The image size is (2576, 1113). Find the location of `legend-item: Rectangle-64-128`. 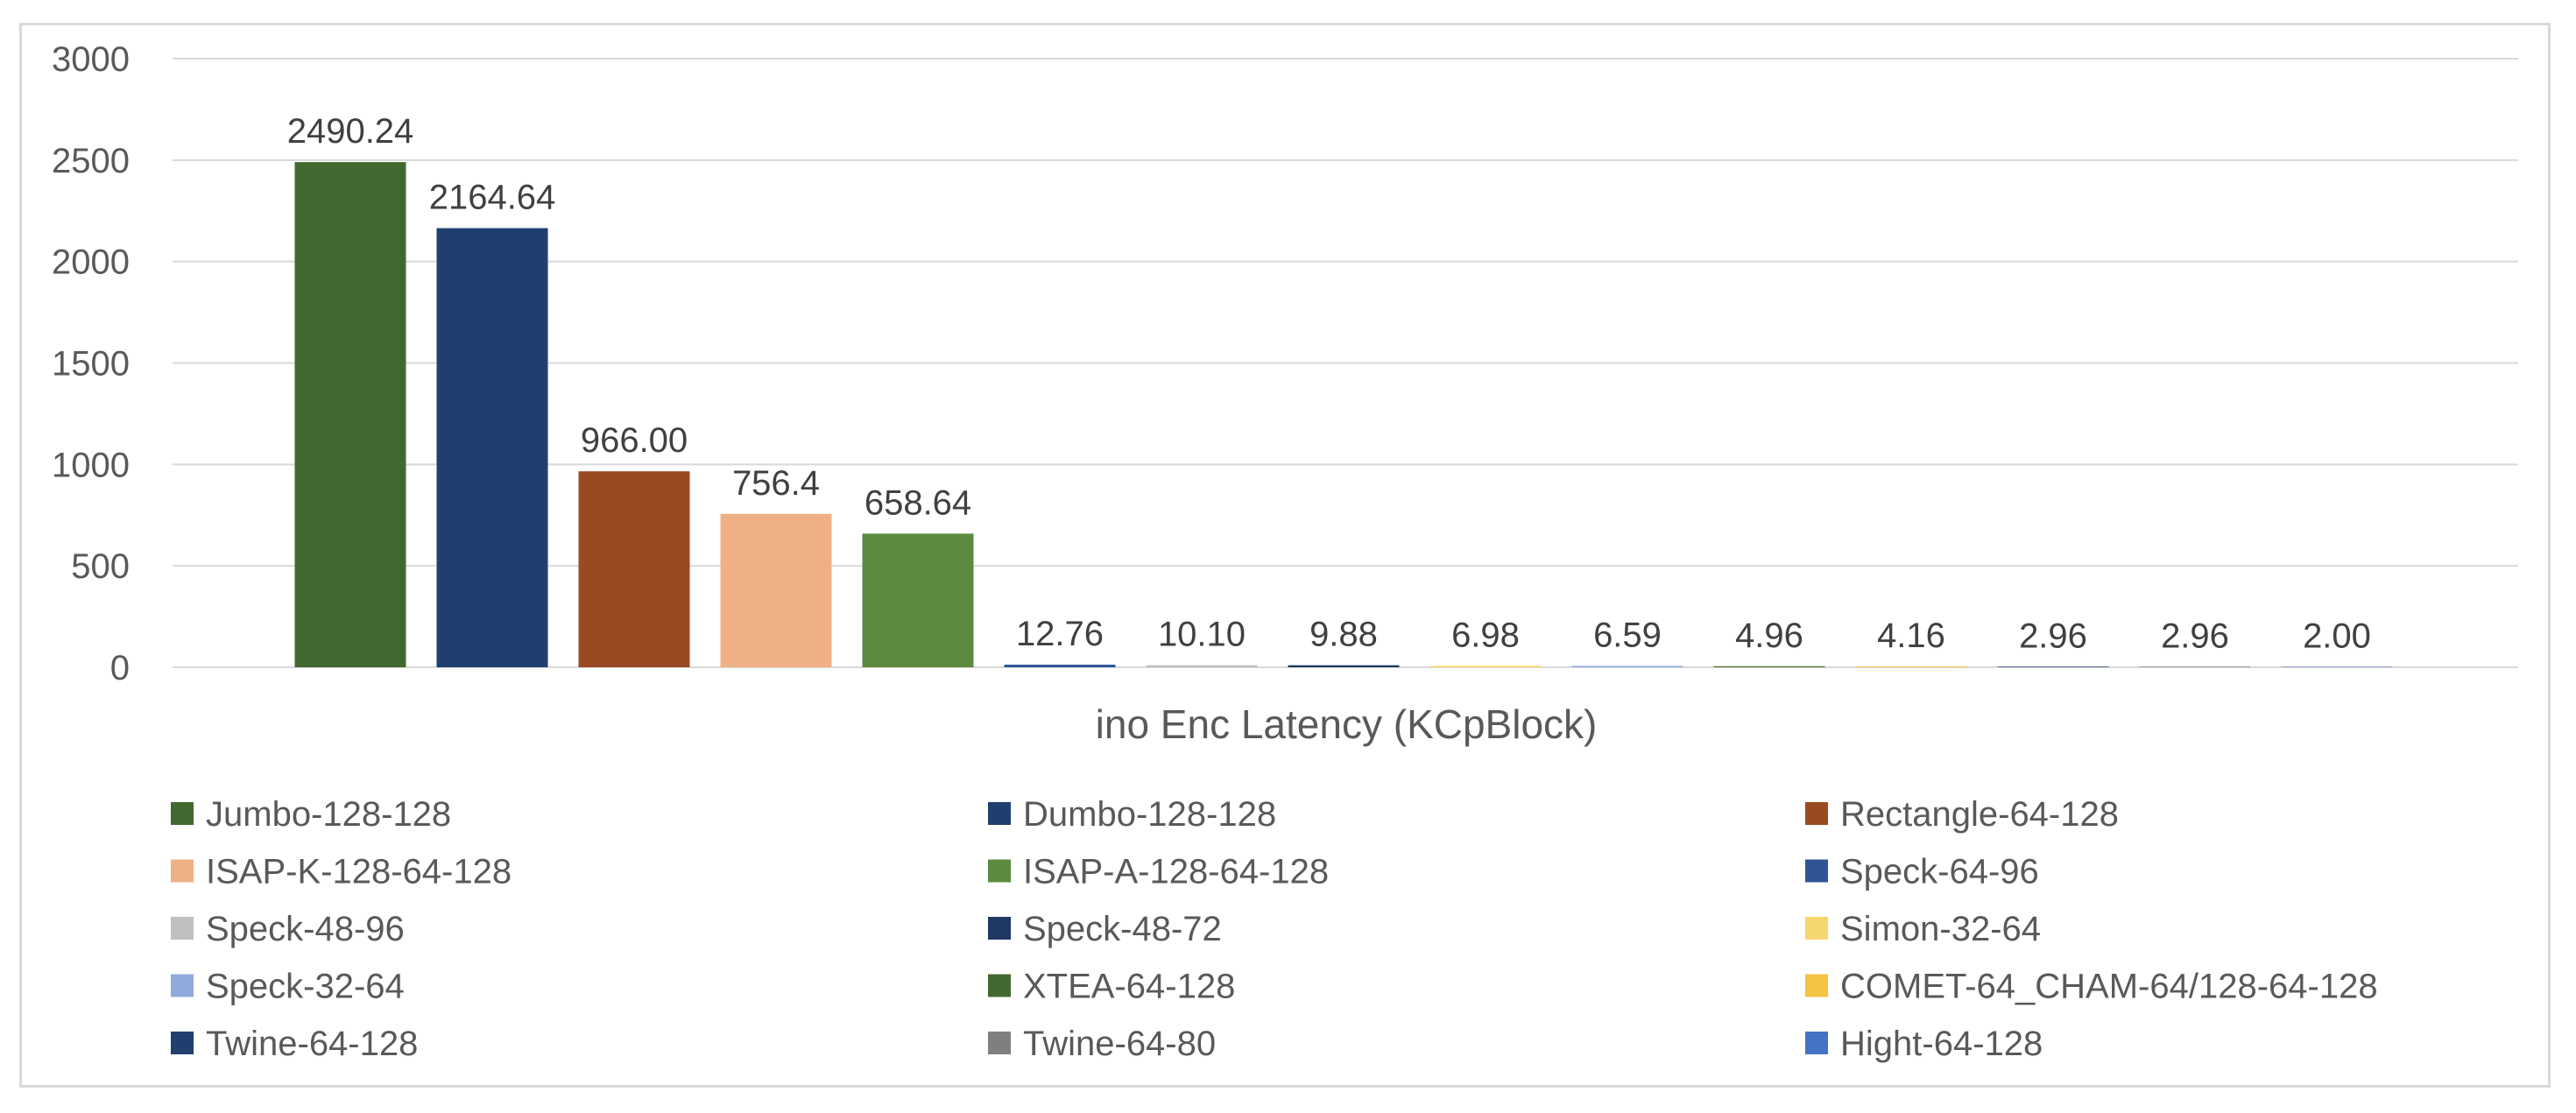

legend-item: Rectangle-64-128 is located at coordinates (1962, 815).